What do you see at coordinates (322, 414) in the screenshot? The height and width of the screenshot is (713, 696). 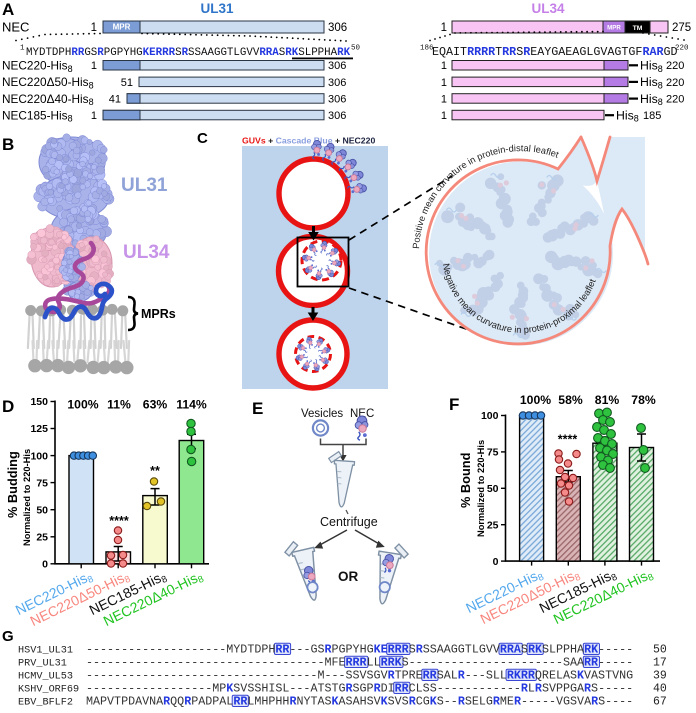 I see `svg-text: Vesicles` at bounding box center [322, 414].